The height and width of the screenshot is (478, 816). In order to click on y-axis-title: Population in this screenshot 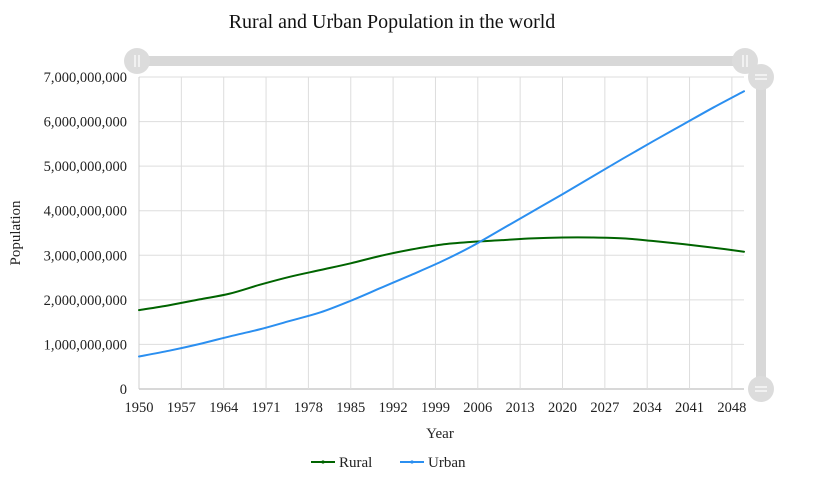, I will do `click(16, 233)`.